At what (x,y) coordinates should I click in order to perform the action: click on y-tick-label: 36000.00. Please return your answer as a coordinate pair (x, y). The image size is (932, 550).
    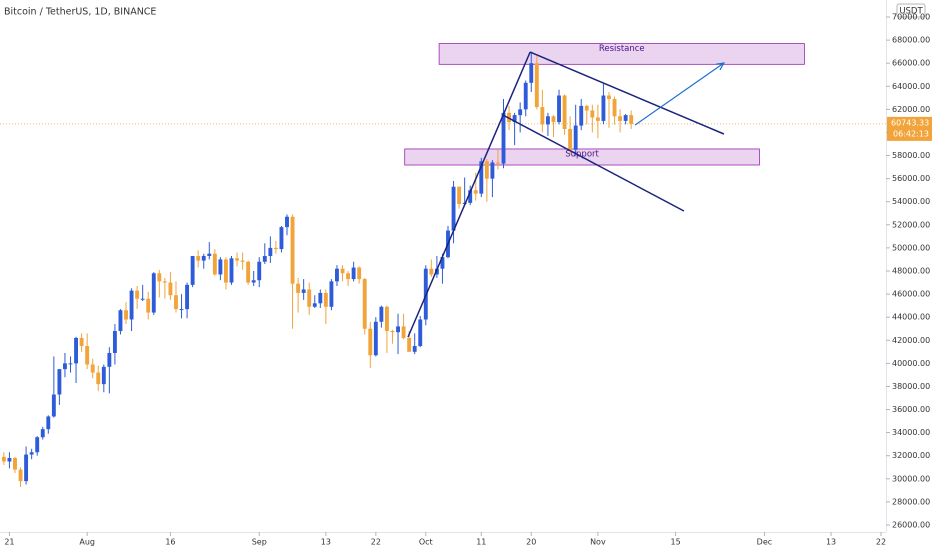
    Looking at the image, I should click on (911, 409).